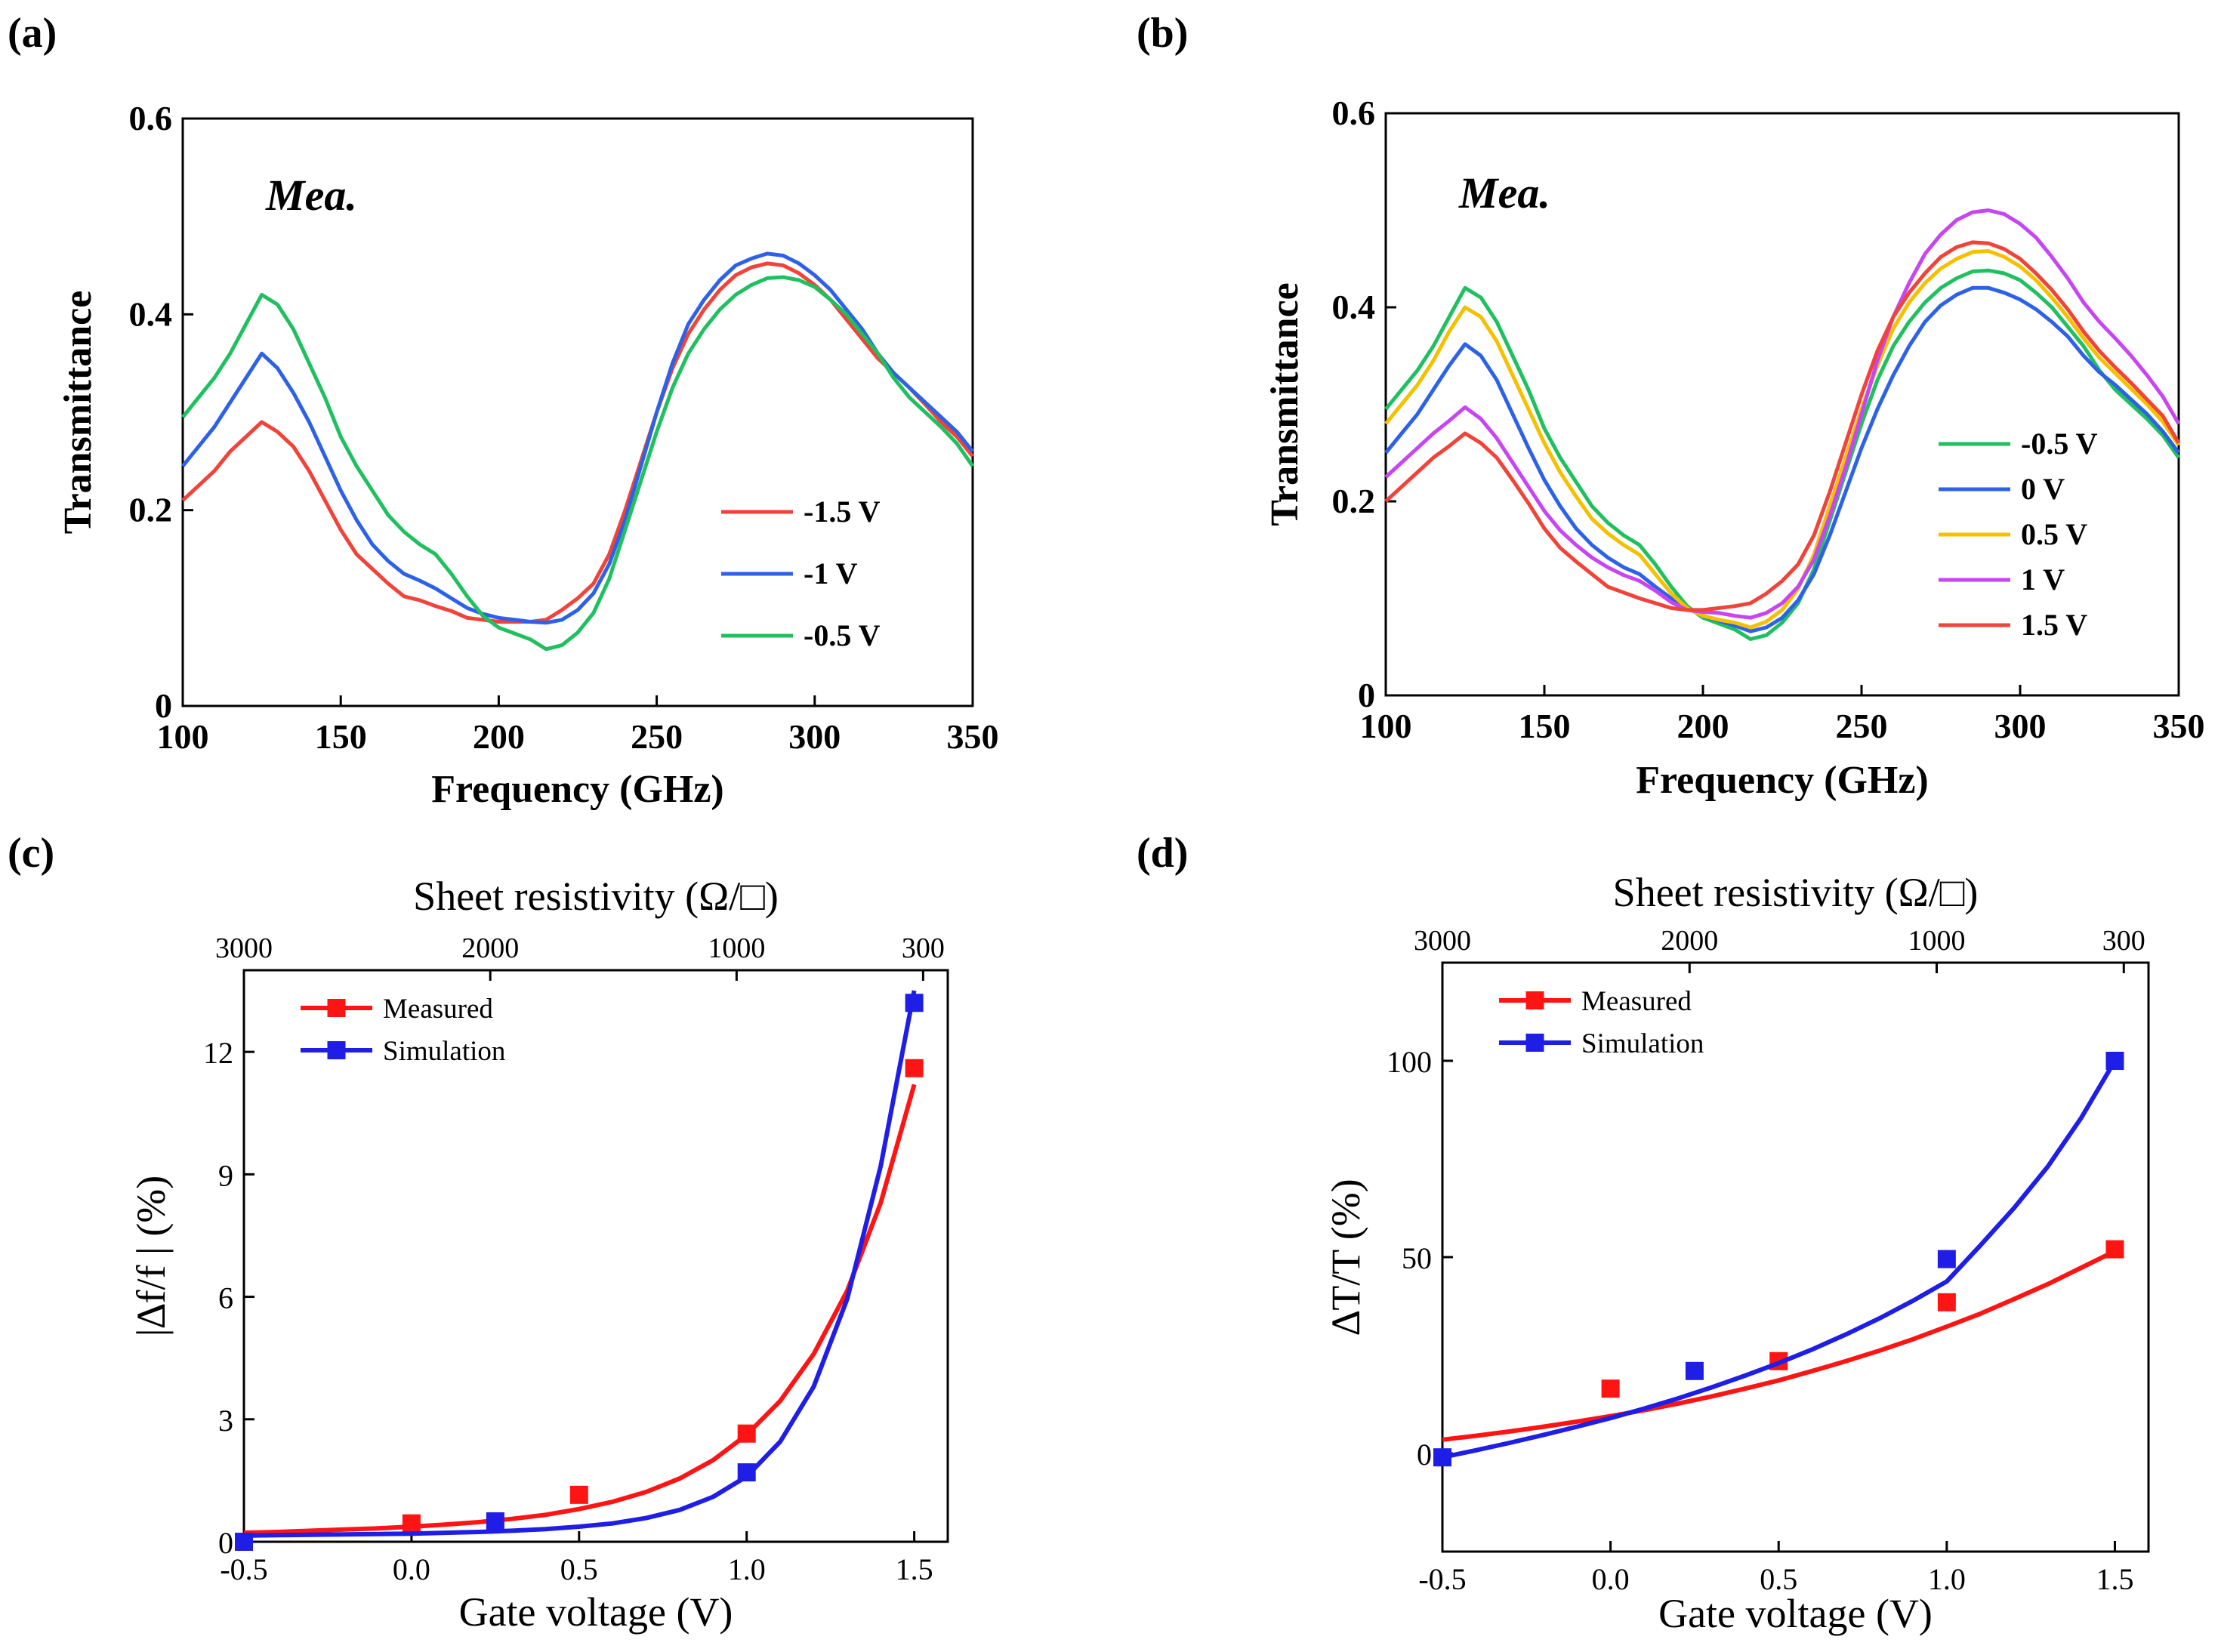 The image size is (2221, 1652). Describe the element at coordinates (578, 789) in the screenshot. I see `x-axis-label: Frequency (GHz)` at that location.